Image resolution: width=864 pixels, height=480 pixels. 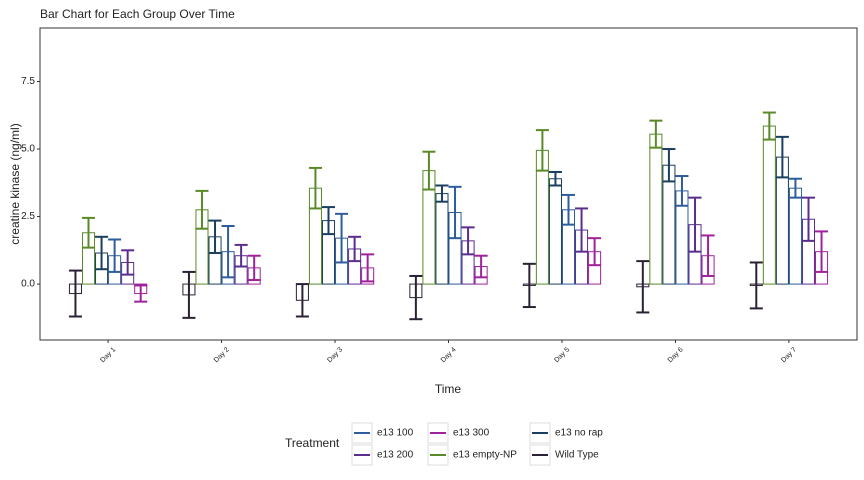 I want to click on chart-title: Bar Chart for Each Group Over Time, so click(x=137, y=14).